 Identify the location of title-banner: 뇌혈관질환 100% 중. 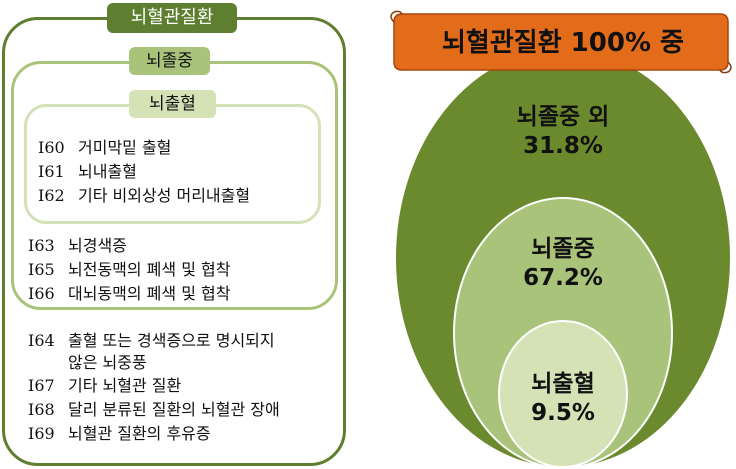
(561, 42).